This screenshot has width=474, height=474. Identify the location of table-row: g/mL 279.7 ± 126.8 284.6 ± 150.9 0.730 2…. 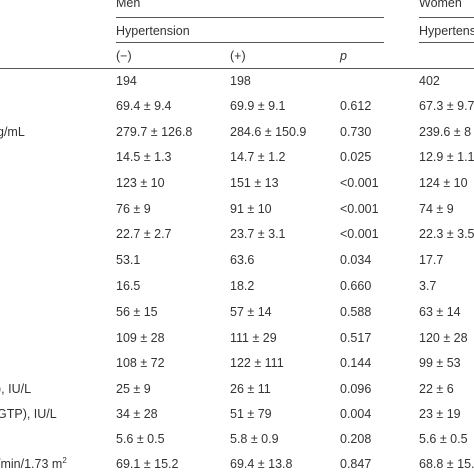
(237, 135).